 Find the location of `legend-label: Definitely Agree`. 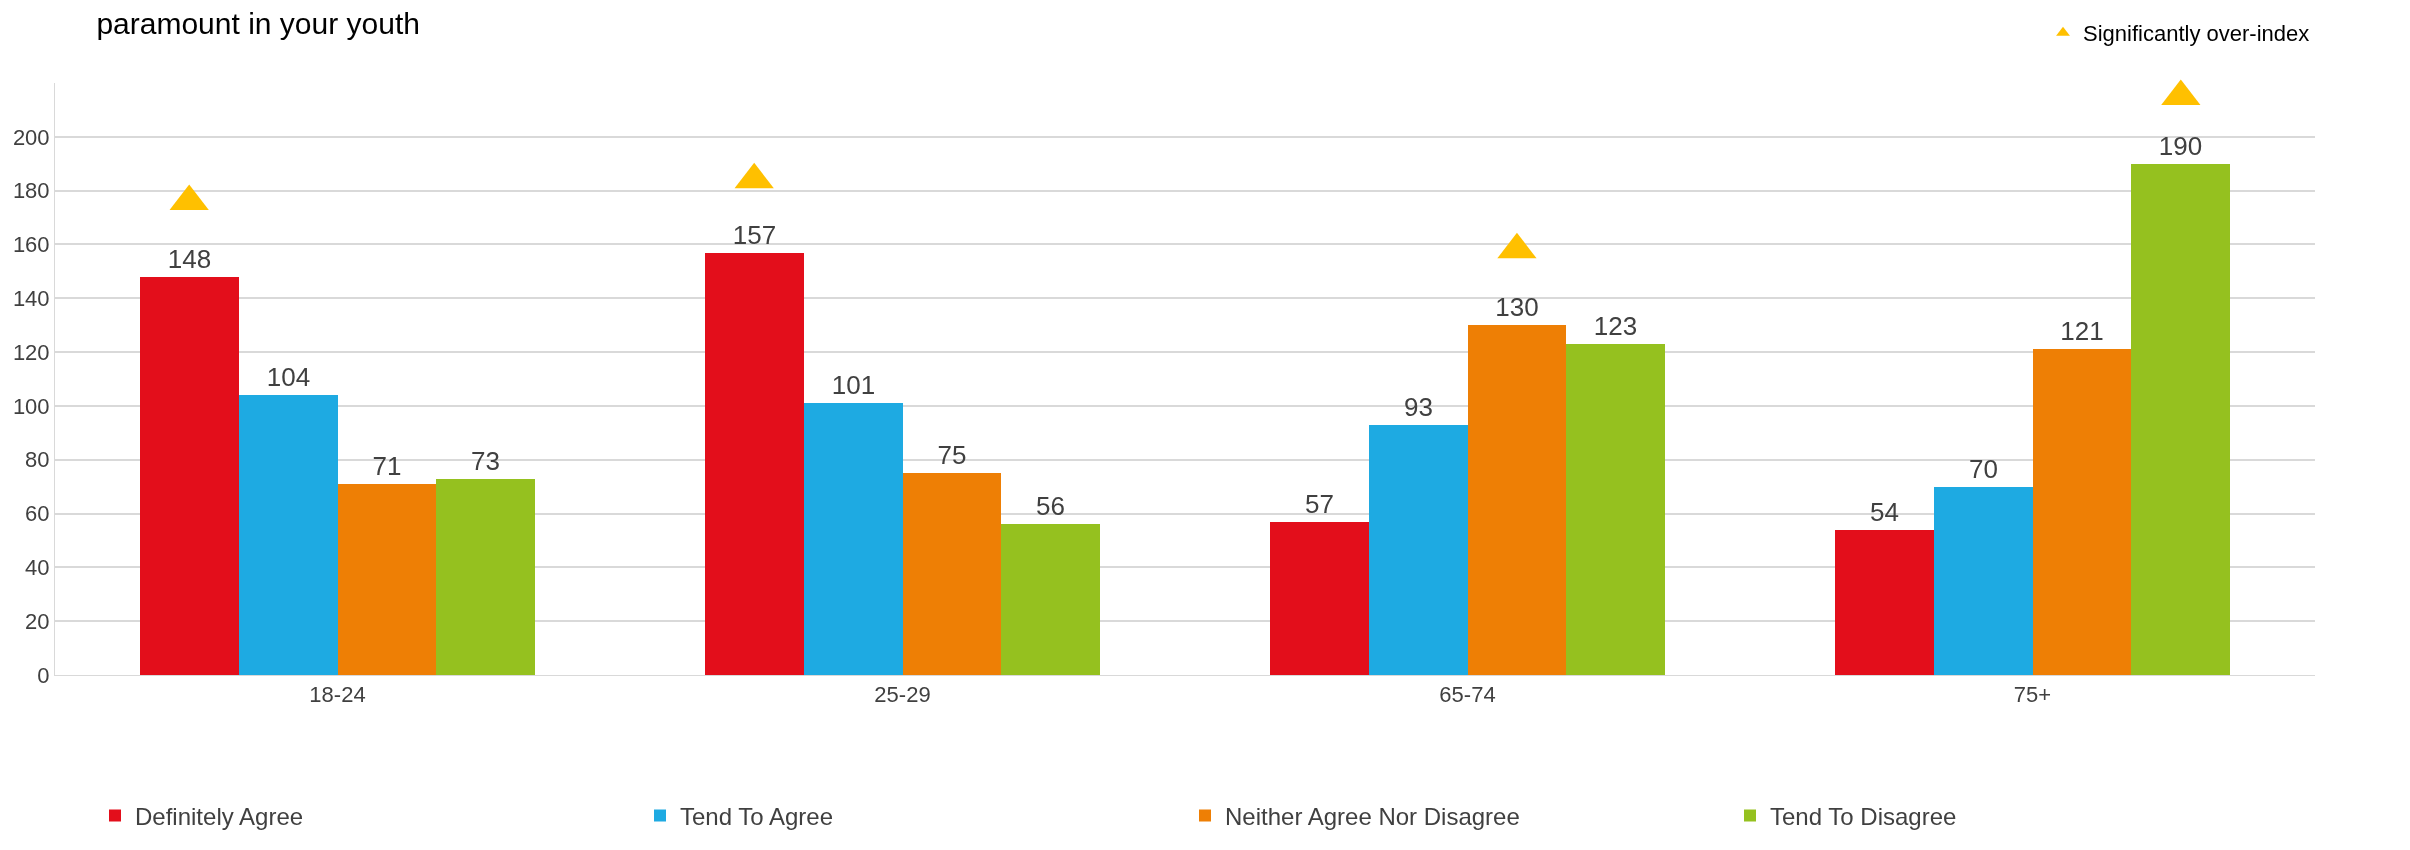

legend-label: Definitely Agree is located at coordinates (219, 816).